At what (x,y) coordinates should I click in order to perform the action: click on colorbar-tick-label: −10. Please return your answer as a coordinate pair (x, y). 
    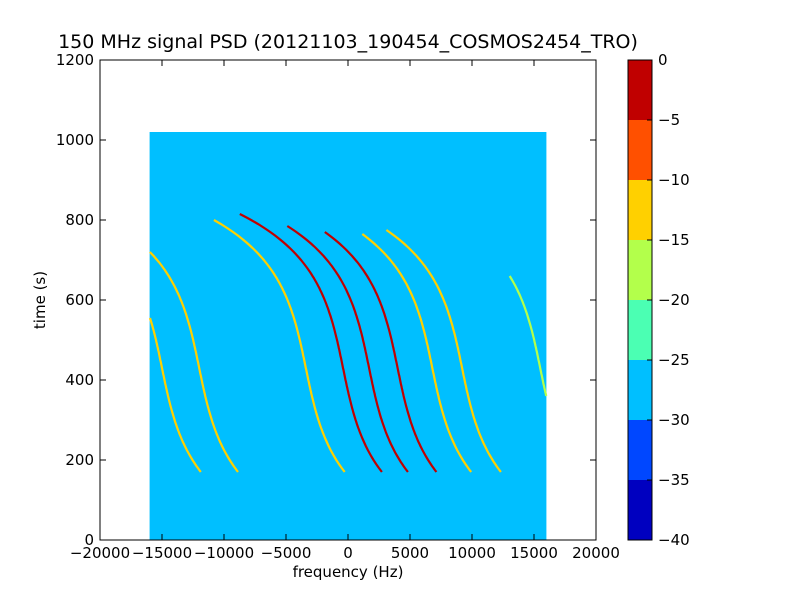
    Looking at the image, I should click on (674, 180).